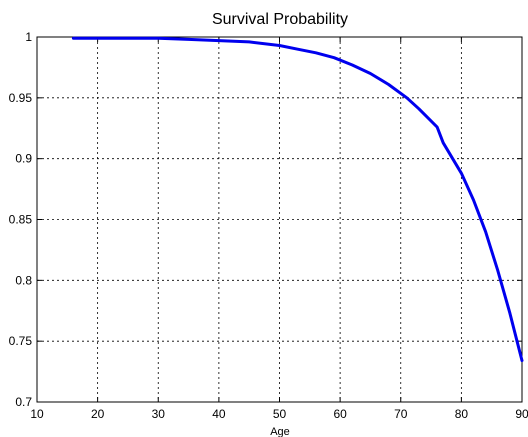  What do you see at coordinates (159, 414) in the screenshot?
I see `x-tick-label: 30` at bounding box center [159, 414].